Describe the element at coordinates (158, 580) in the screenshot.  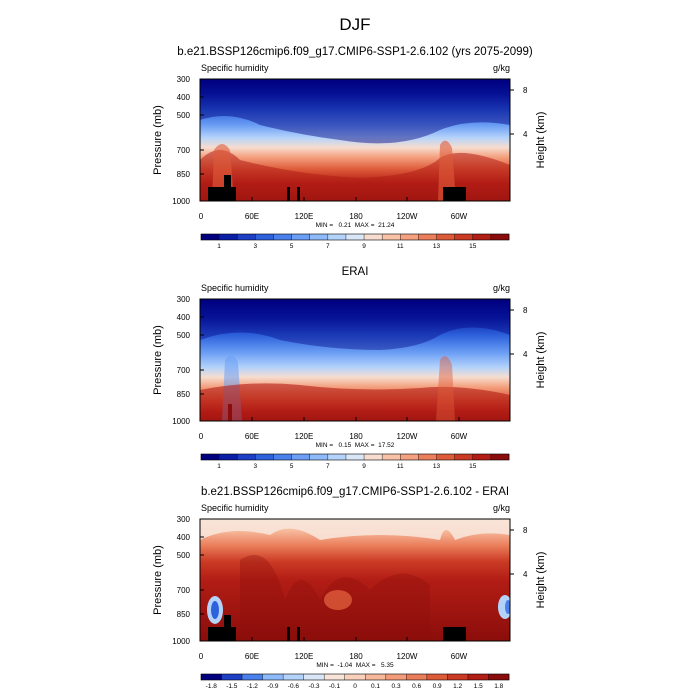
I see `panel-3-y-label: Pressure (mb)` at that location.